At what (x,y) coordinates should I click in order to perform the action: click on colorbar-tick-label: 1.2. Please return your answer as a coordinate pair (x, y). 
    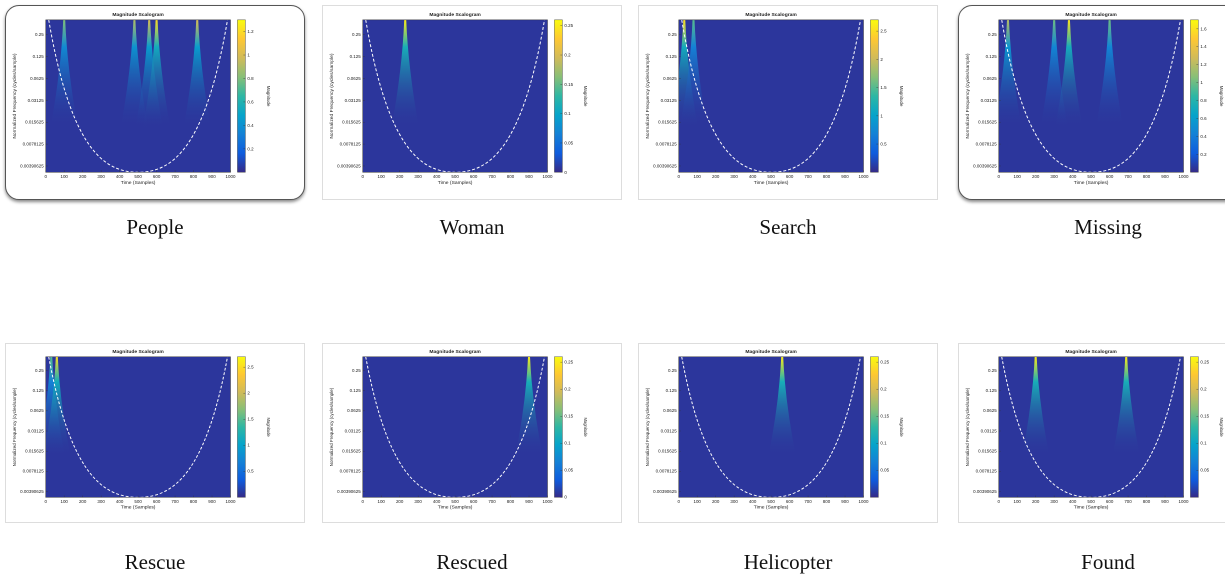
    Looking at the image, I should click on (250, 31).